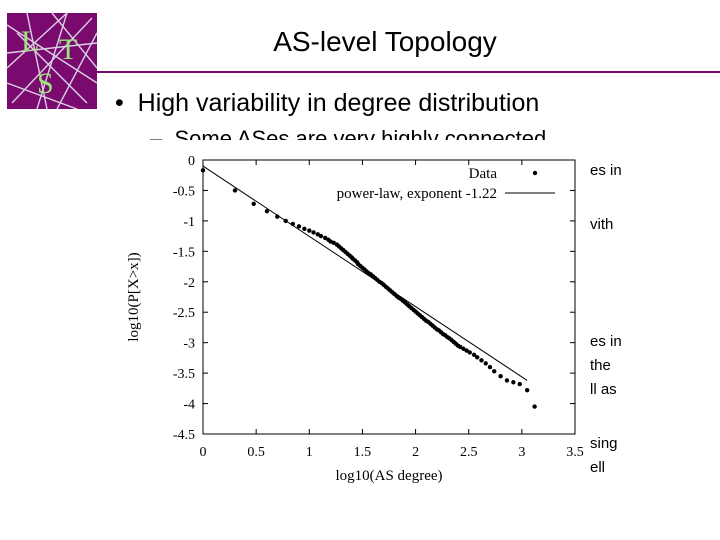 This screenshot has height=540, width=720. What do you see at coordinates (45, 83) in the screenshot?
I see `logo-letter-s: S` at bounding box center [45, 83].